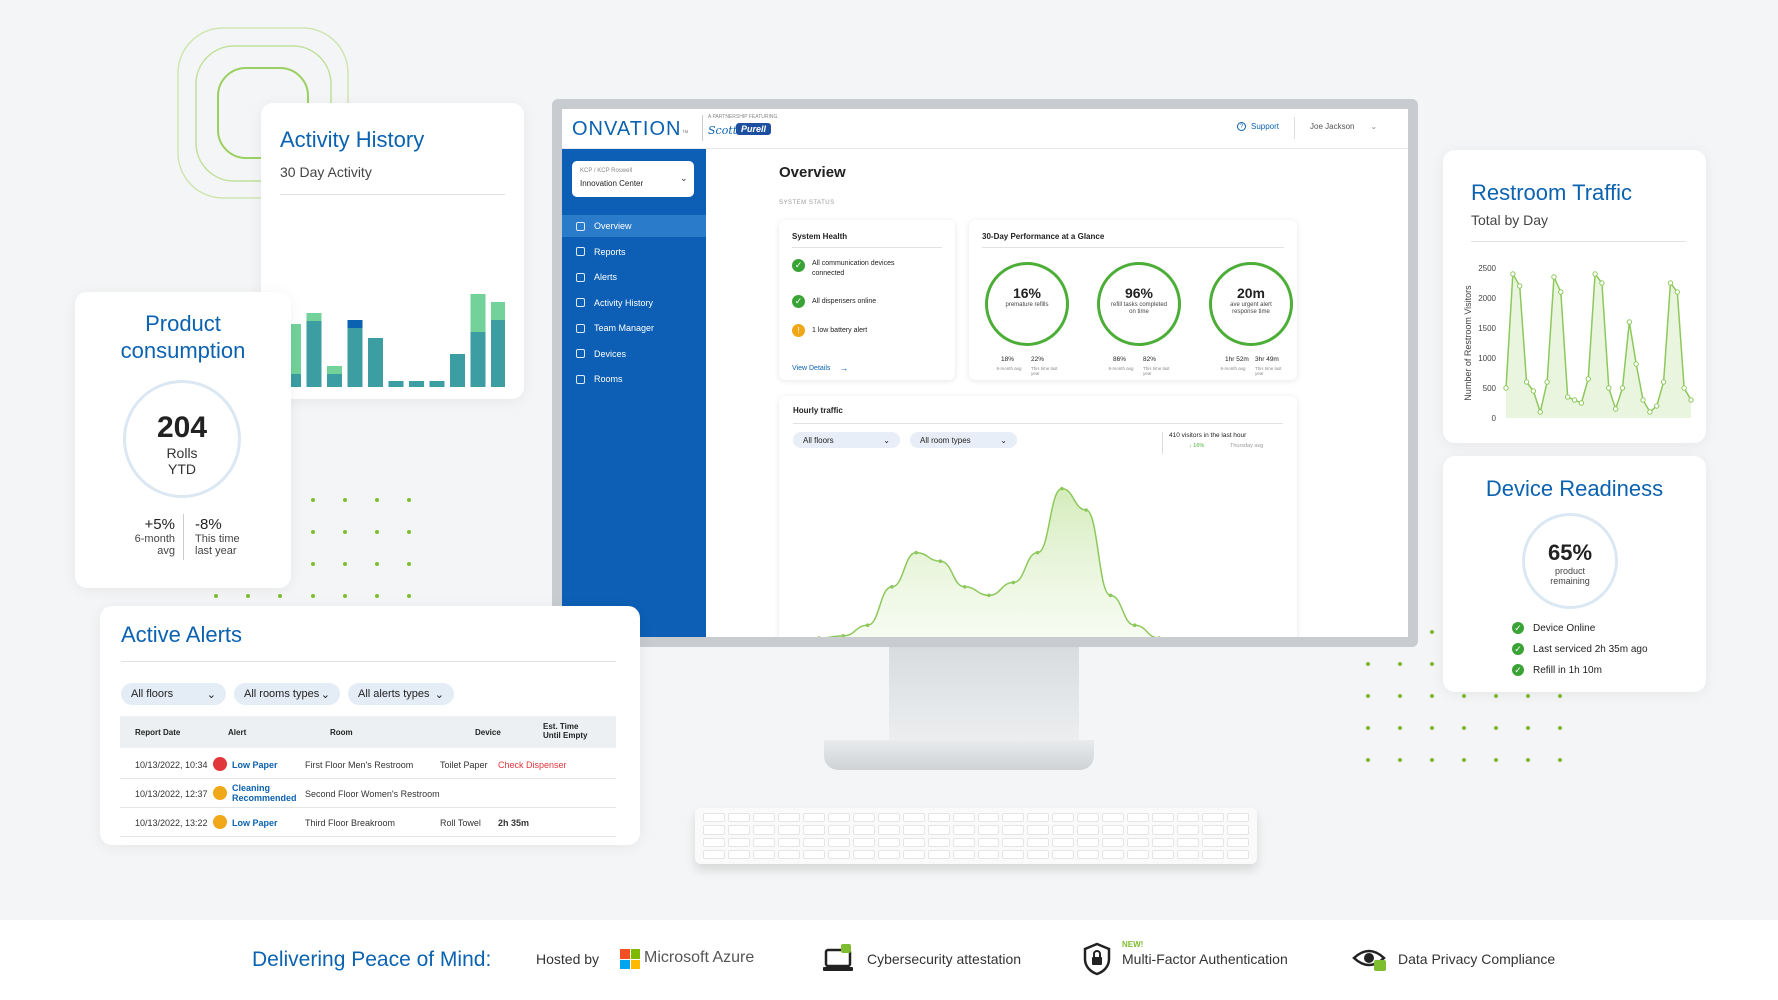 The width and height of the screenshot is (1778, 1000). What do you see at coordinates (1590, 649) in the screenshot?
I see `readiness-item-label: Last serviced 2h 35m ago` at bounding box center [1590, 649].